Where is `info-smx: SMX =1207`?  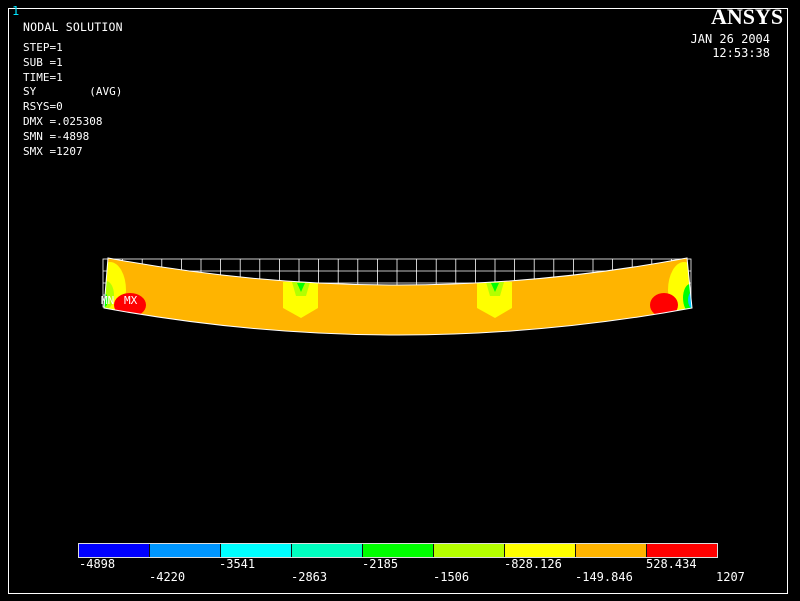
info-smx: SMX =1207 is located at coordinates (53, 151).